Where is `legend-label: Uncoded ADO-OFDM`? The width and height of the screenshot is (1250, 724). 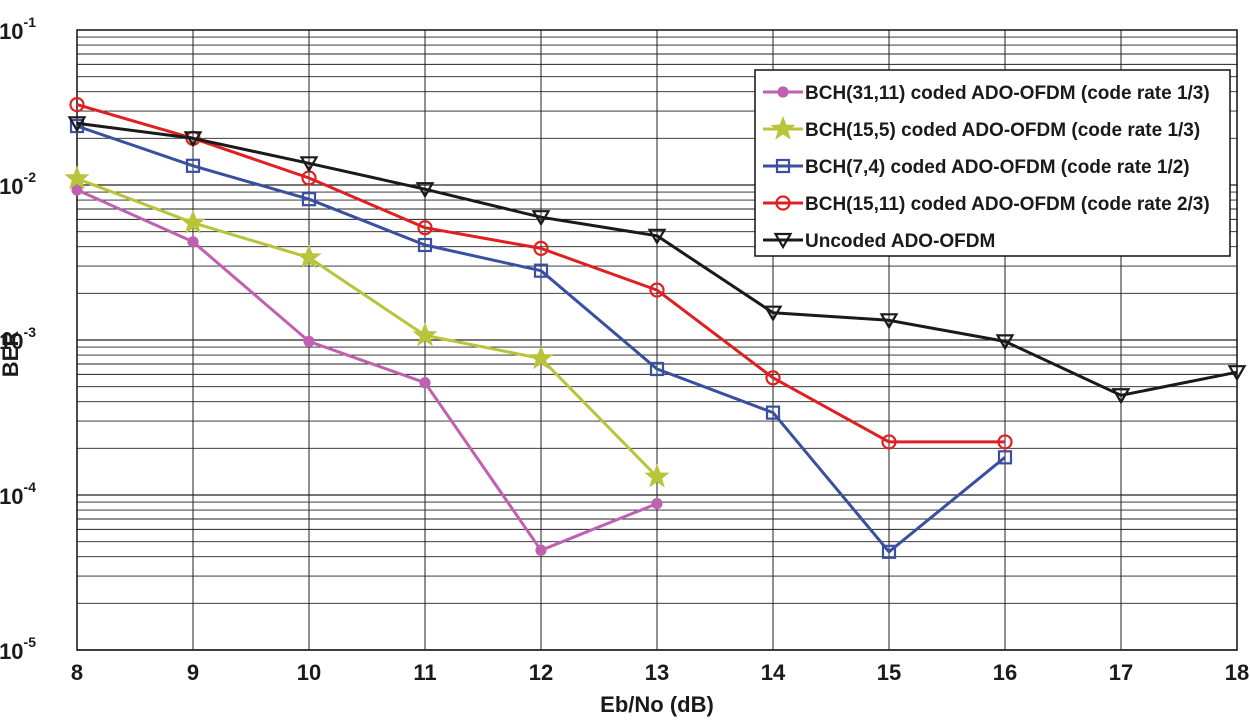 legend-label: Uncoded ADO-OFDM is located at coordinates (900, 241).